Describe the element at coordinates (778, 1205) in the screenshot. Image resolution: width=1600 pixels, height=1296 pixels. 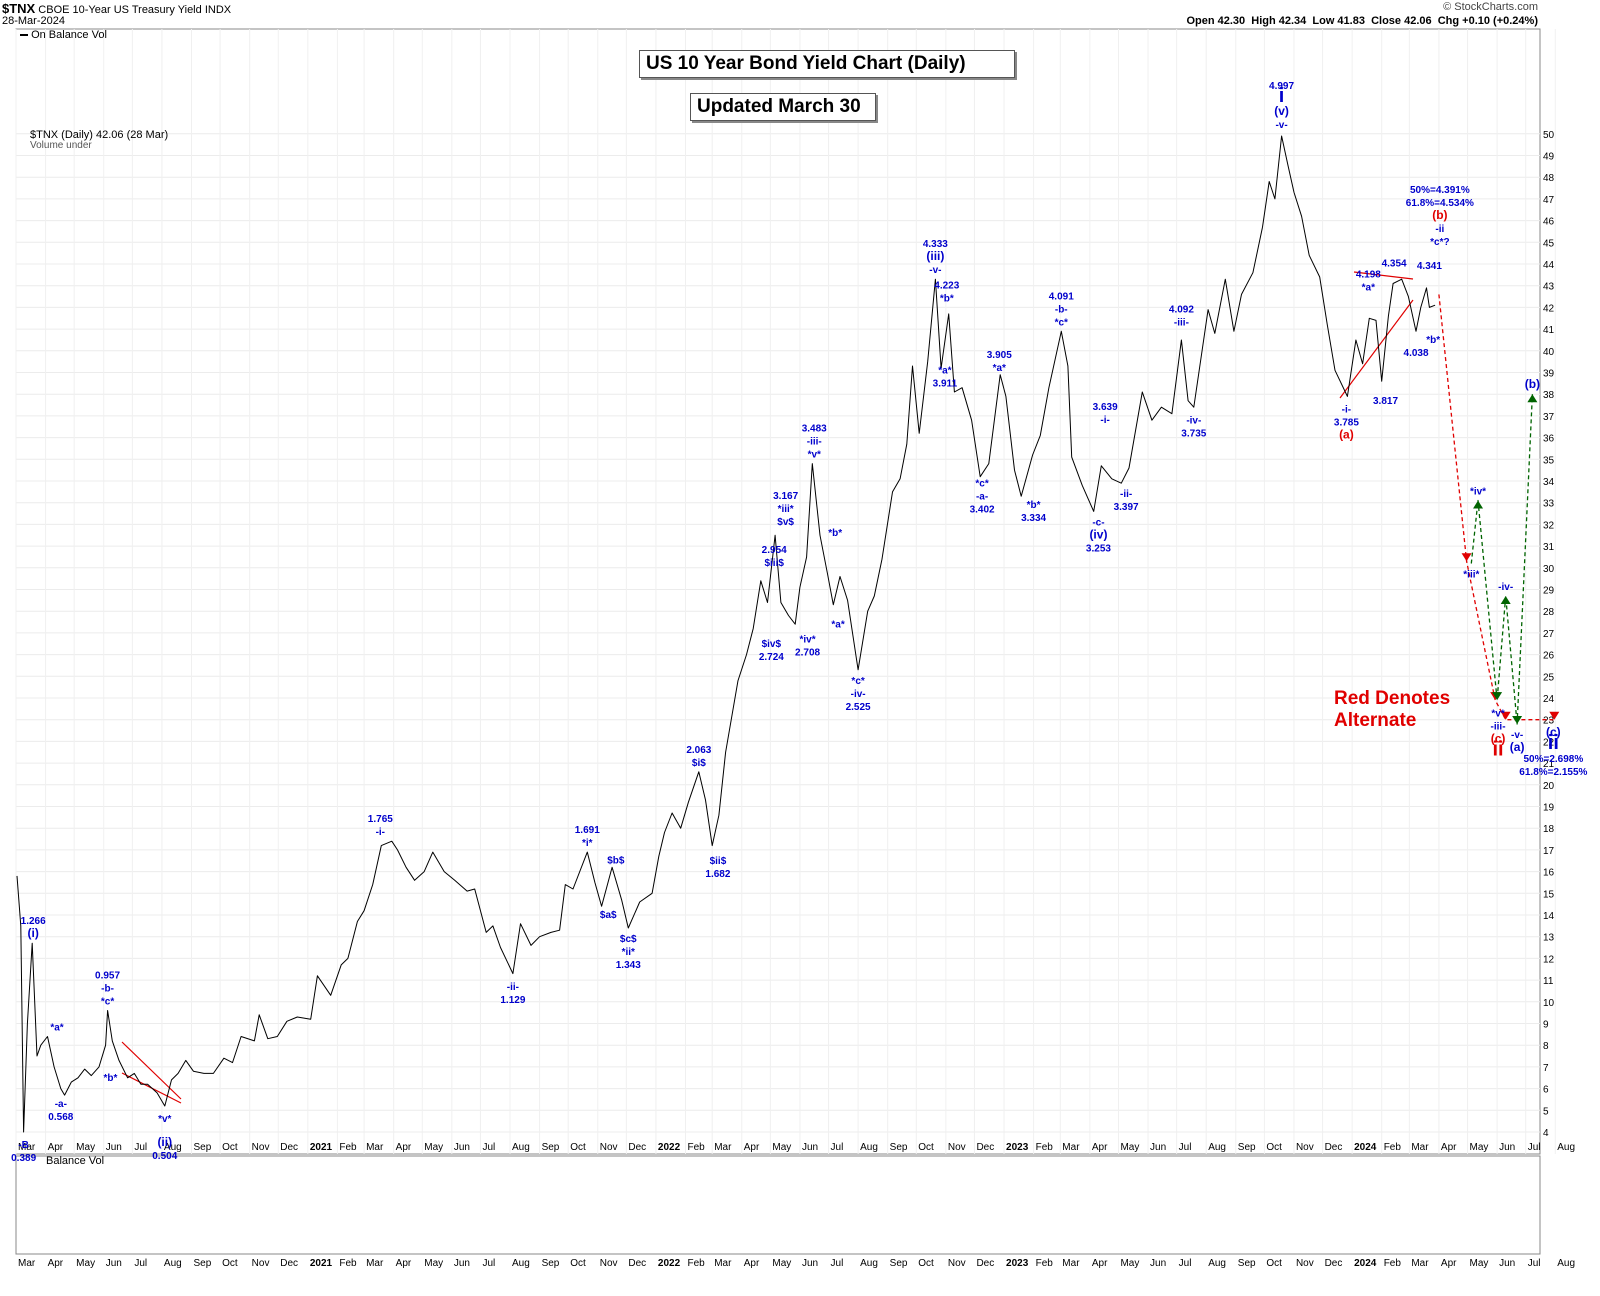
I see `lower-panel-frame` at that location.